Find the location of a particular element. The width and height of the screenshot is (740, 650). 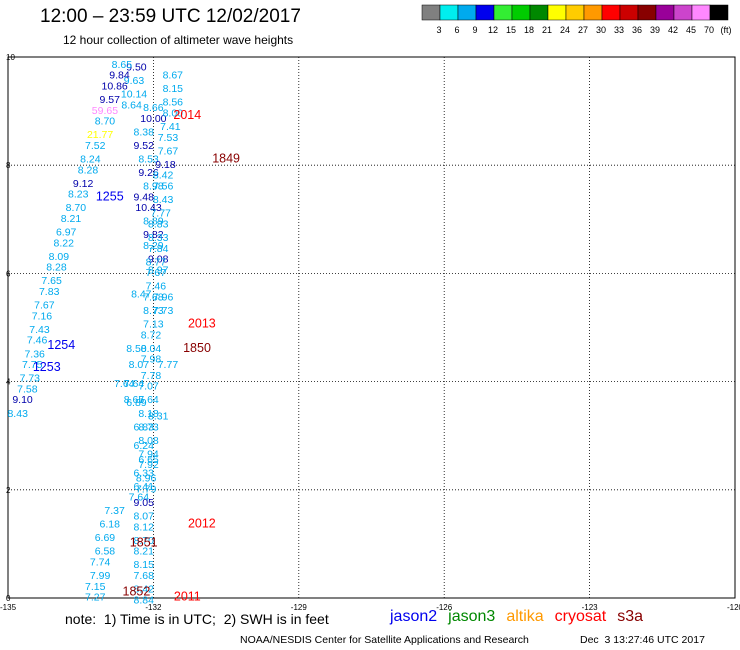

wave-height-value: 8.24 is located at coordinates (90, 159).